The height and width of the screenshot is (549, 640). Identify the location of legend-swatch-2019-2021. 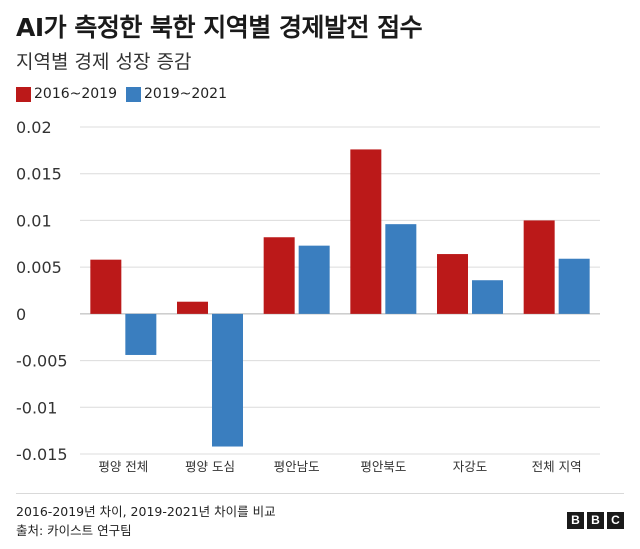
(133, 94).